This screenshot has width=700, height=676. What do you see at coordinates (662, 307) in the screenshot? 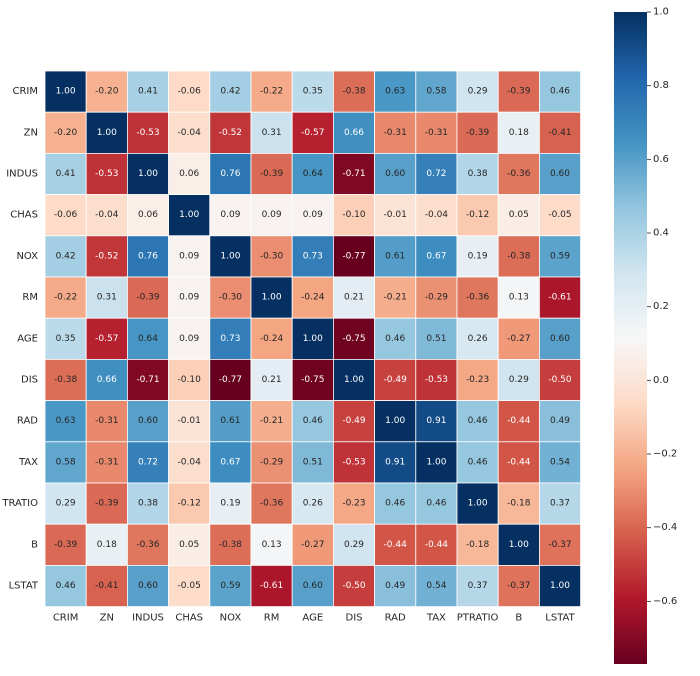
I see `colorbar-tick-labels: 1.0 0.8 0.6 0.4 0.2 0.0 −0.2 −0.4 −0.6` at bounding box center [662, 307].